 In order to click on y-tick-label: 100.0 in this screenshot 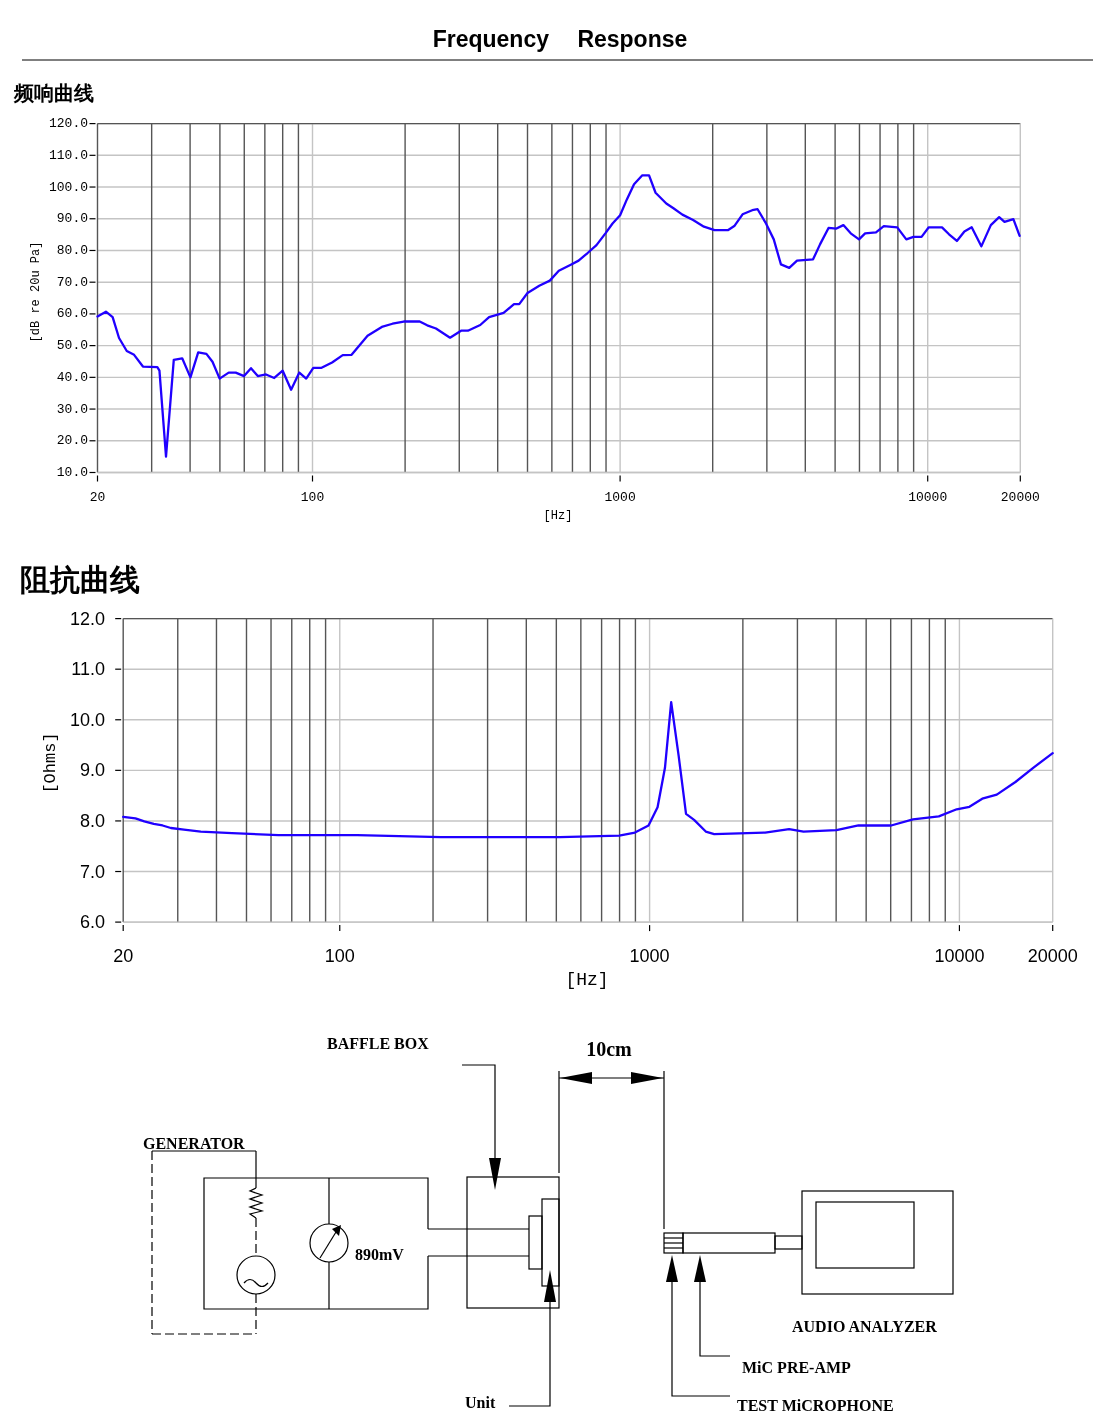, I will do `click(68, 187)`.